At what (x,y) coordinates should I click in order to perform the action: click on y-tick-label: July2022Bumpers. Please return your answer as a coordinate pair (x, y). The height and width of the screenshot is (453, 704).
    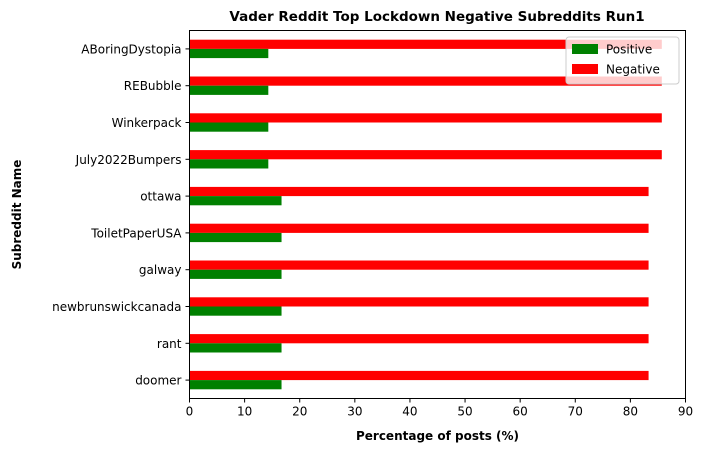
    Looking at the image, I should click on (128, 160).